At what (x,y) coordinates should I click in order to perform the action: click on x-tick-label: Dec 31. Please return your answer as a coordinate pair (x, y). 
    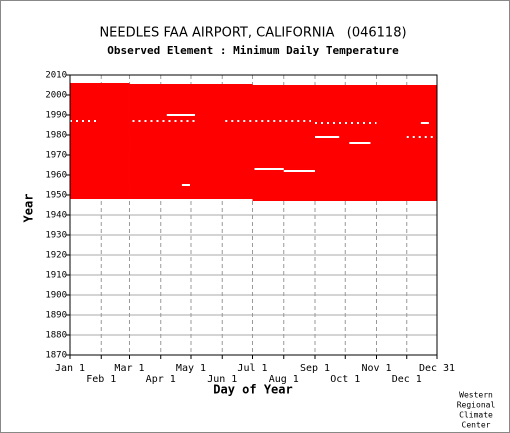
    Looking at the image, I should click on (437, 368).